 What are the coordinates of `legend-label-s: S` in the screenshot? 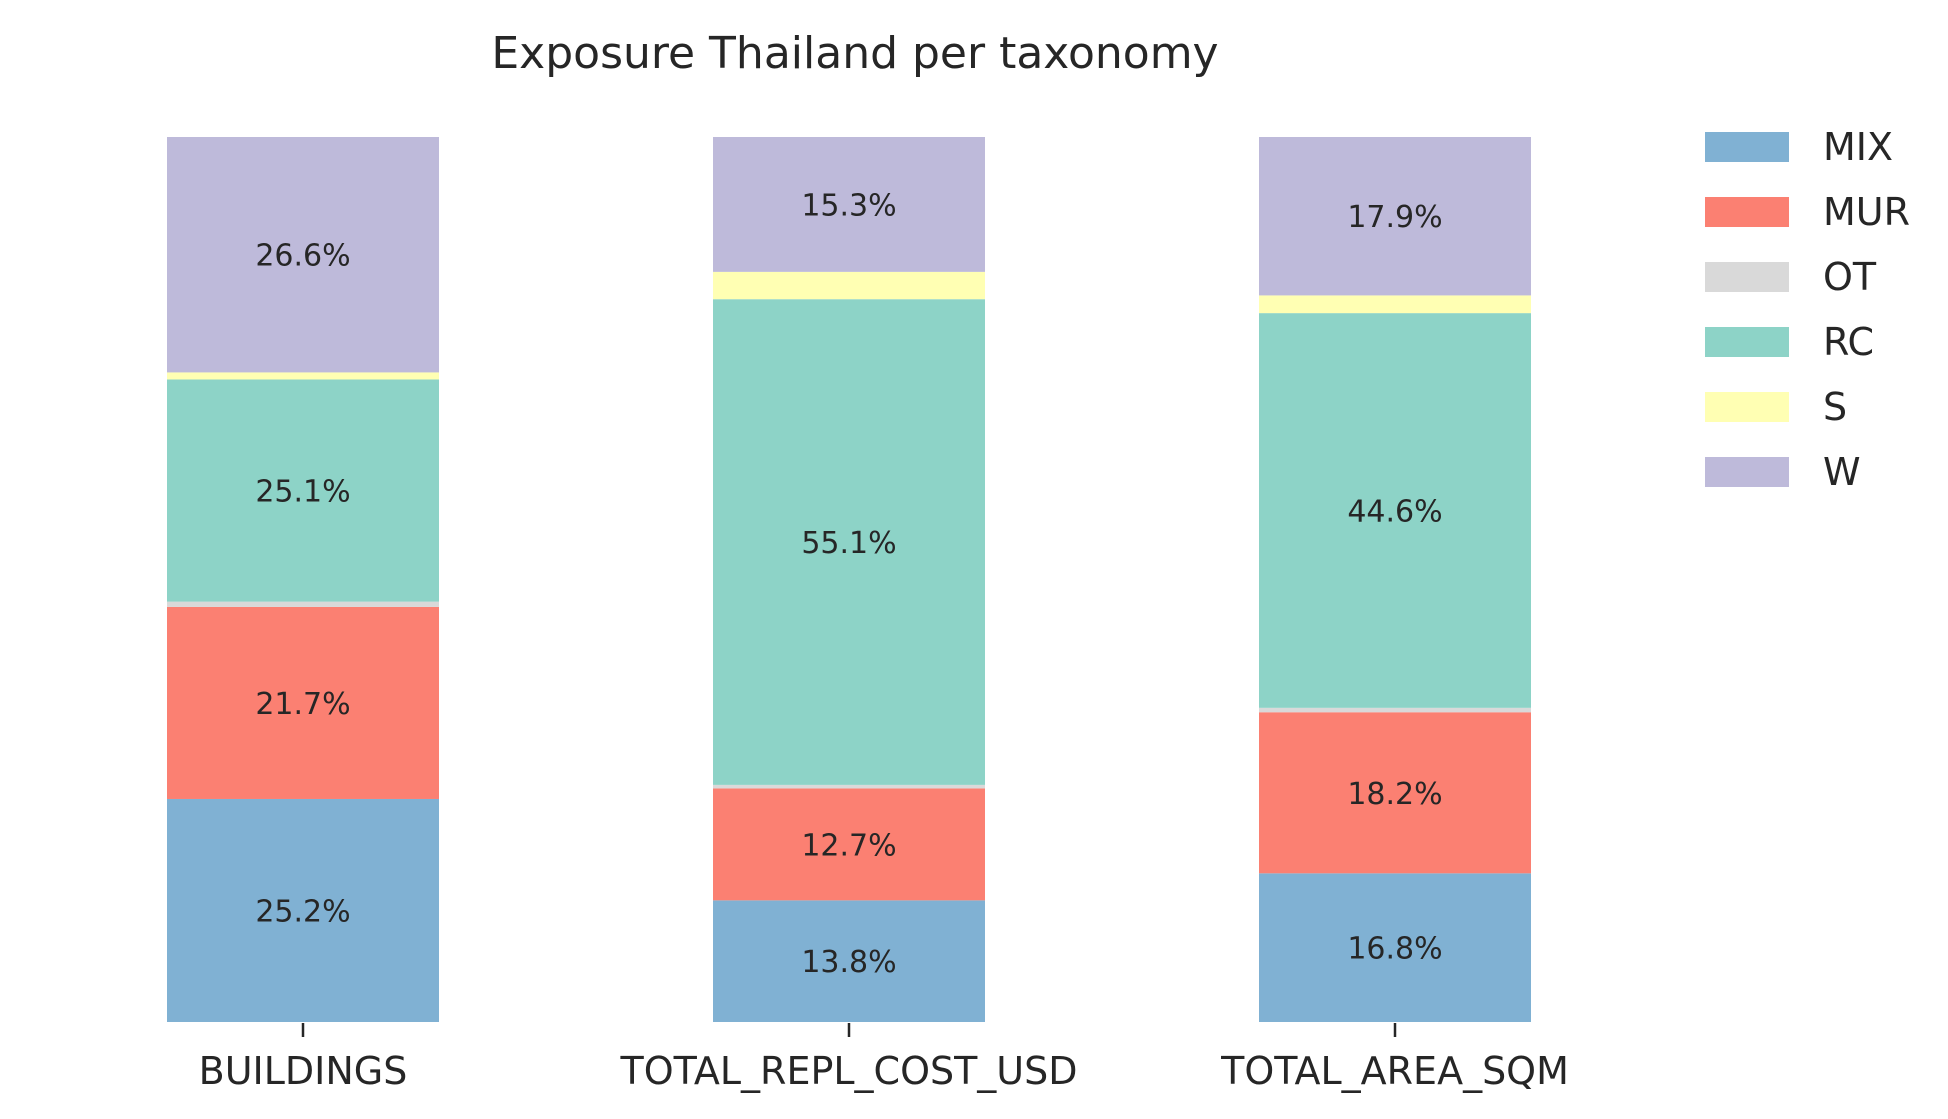 It's located at (1835, 407).